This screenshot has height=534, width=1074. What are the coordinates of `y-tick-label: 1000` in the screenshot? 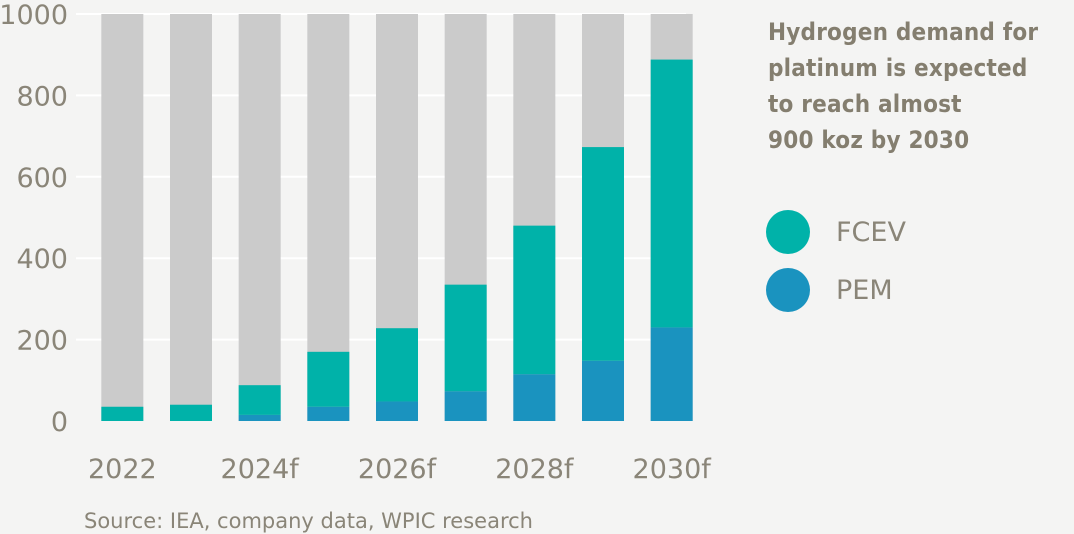 It's located at (34, 15).